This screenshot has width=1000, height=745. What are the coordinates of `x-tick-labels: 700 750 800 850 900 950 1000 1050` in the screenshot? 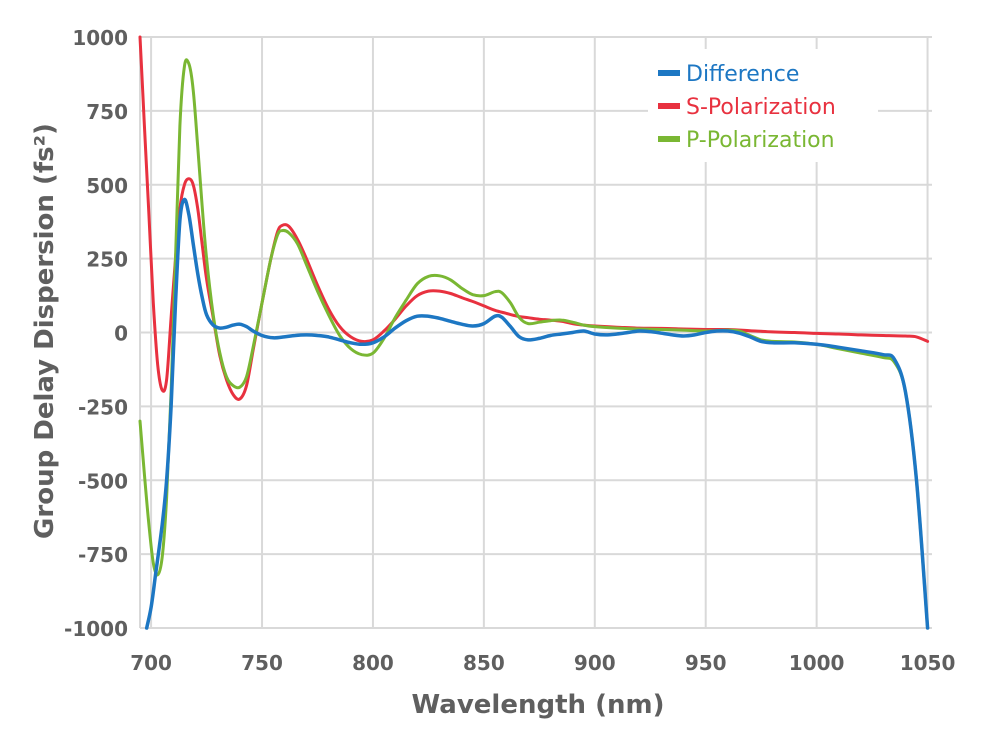 It's located at (542, 663).